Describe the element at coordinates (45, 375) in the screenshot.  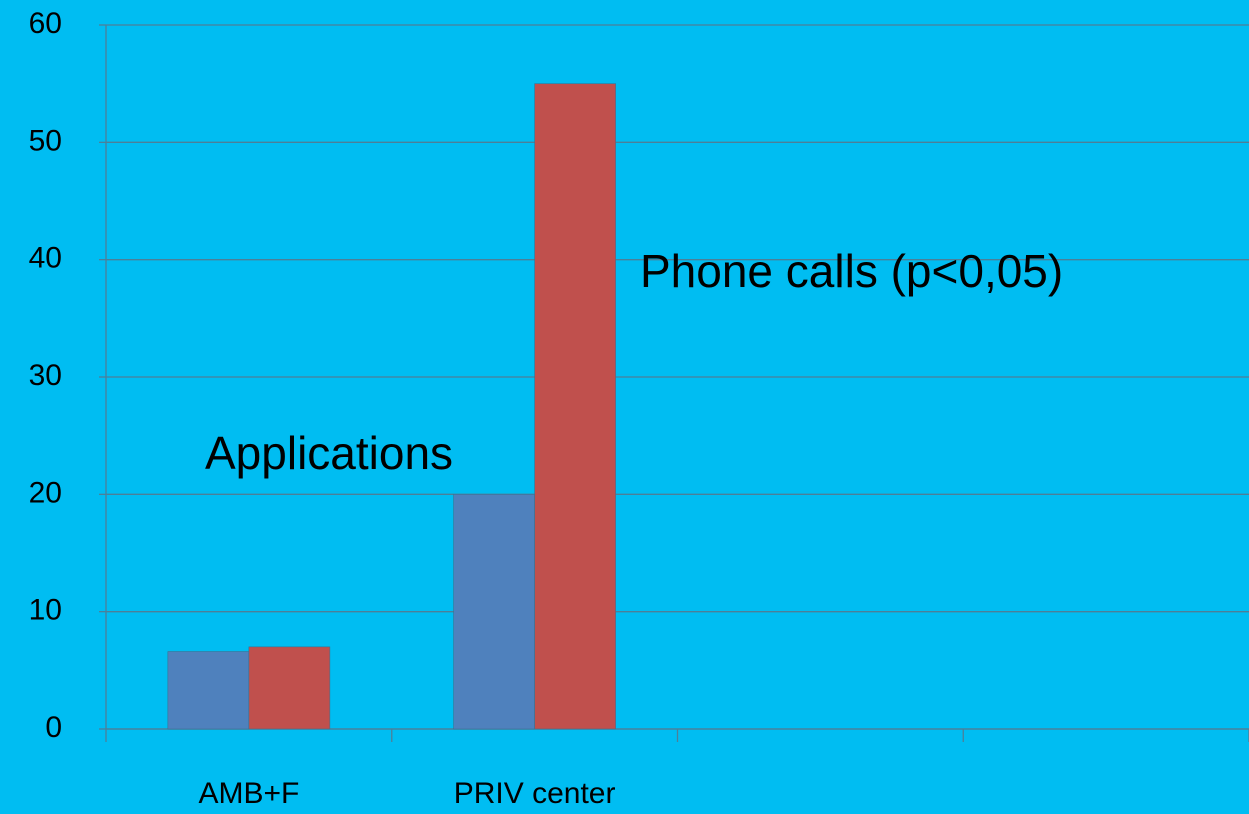
I see `y-tick-label: 30` at that location.